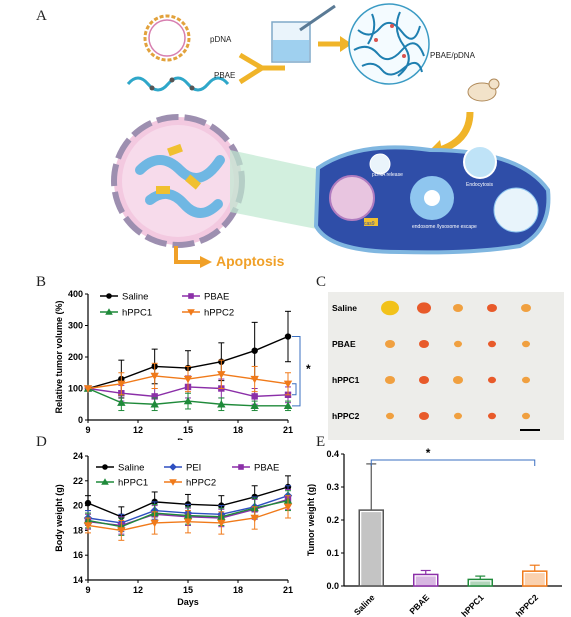 This screenshot has height=617, width=571. Describe the element at coordinates (332, 586) in the screenshot. I see `y-tick-label: 0.0` at that location.